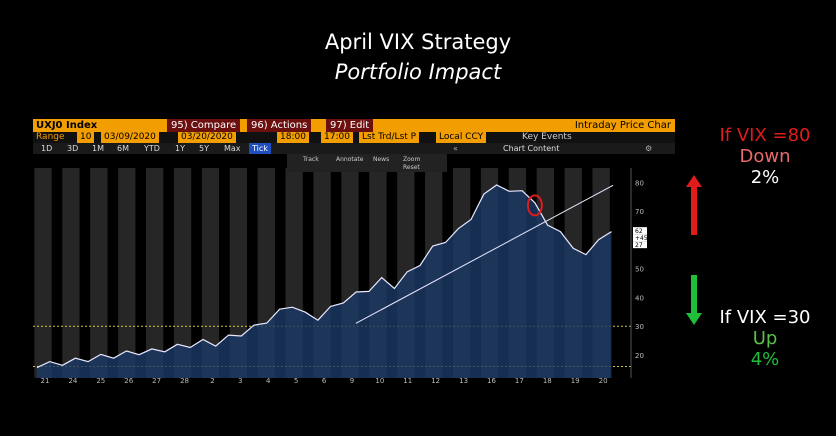 This screenshot has width=836, height=436. What do you see at coordinates (184, 380) in the screenshot?
I see `x-tick-label: 28` at bounding box center [184, 380].